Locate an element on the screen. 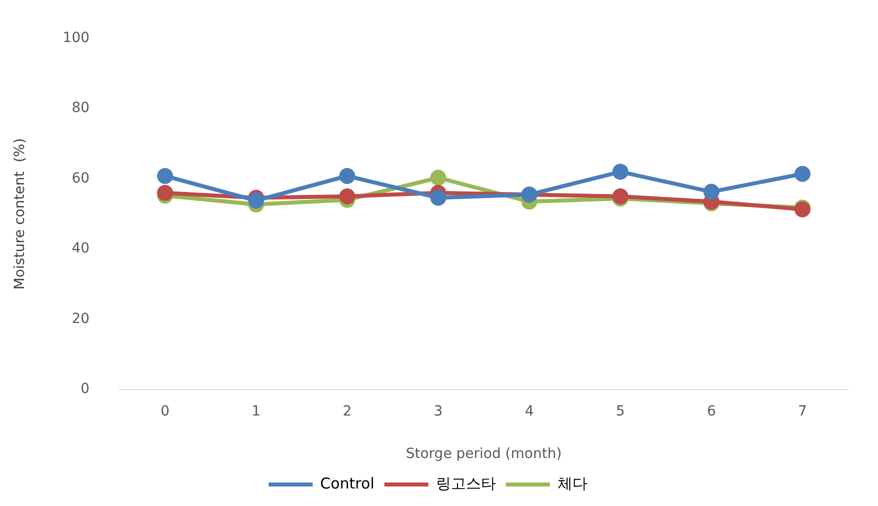  x-tick-label: 6 is located at coordinates (711, 411).